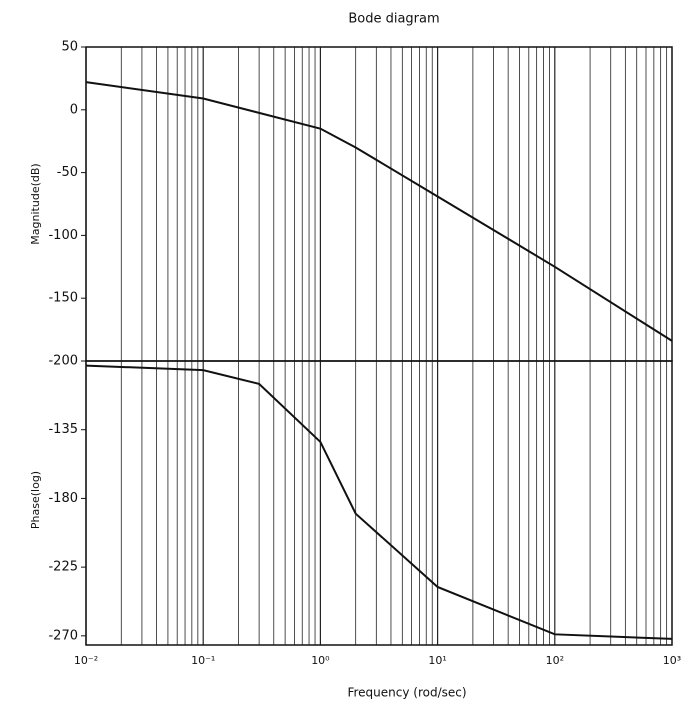  I want to click on y-tick-label: -135, so click(63, 429).